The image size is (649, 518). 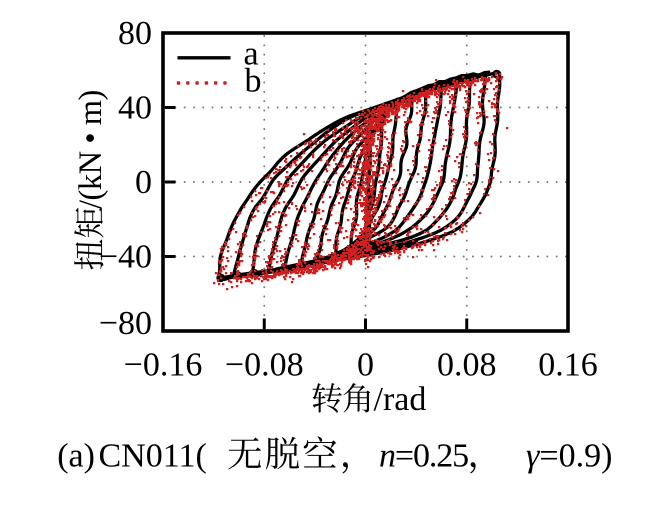 What do you see at coordinates (125, 323) in the screenshot?
I see `svg-text: −80` at bounding box center [125, 323].